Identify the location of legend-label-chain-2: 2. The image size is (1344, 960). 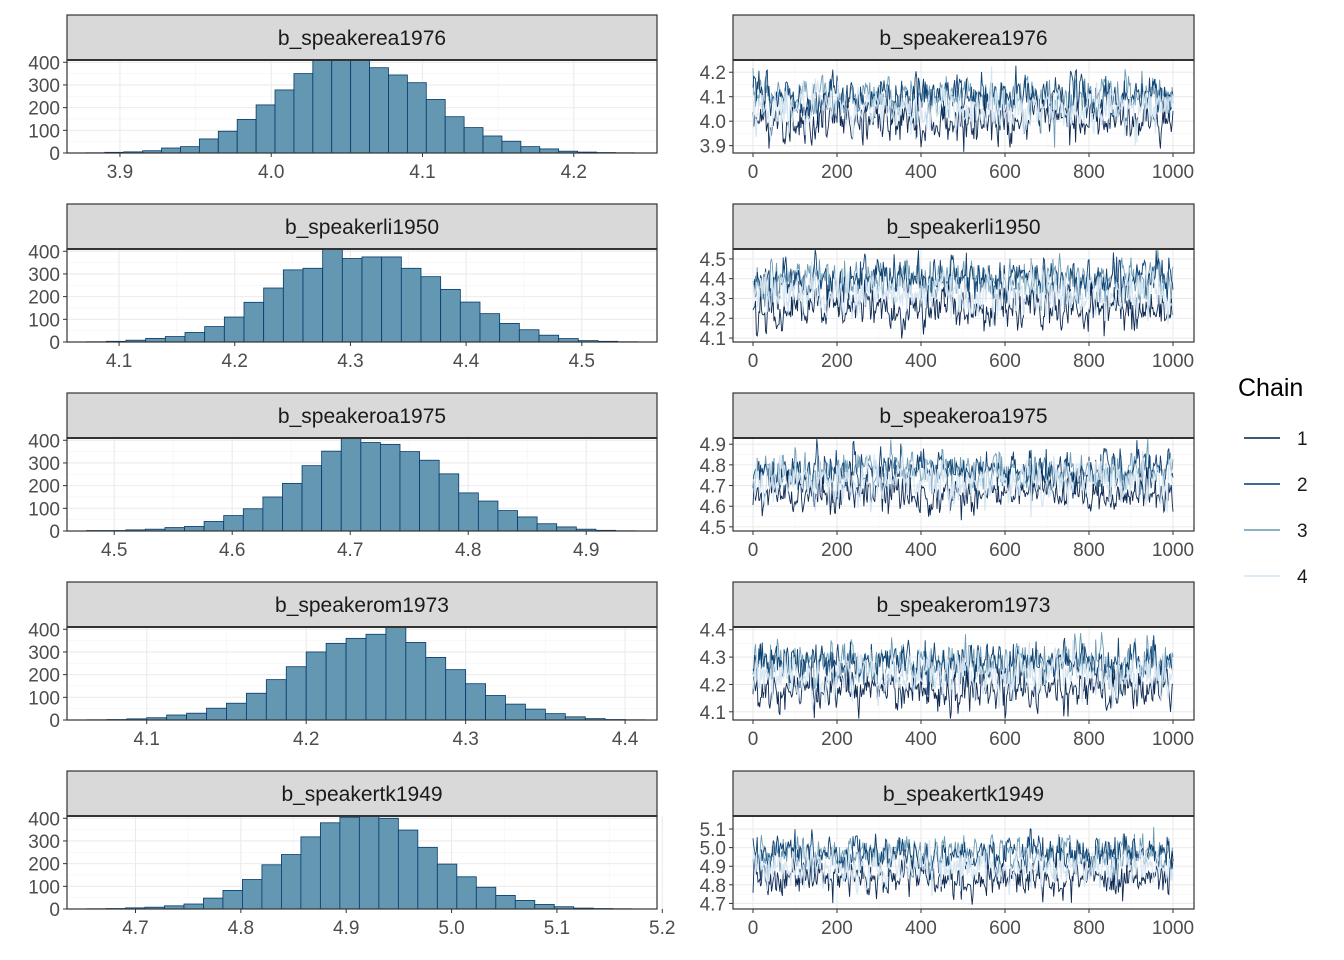
(1302, 485).